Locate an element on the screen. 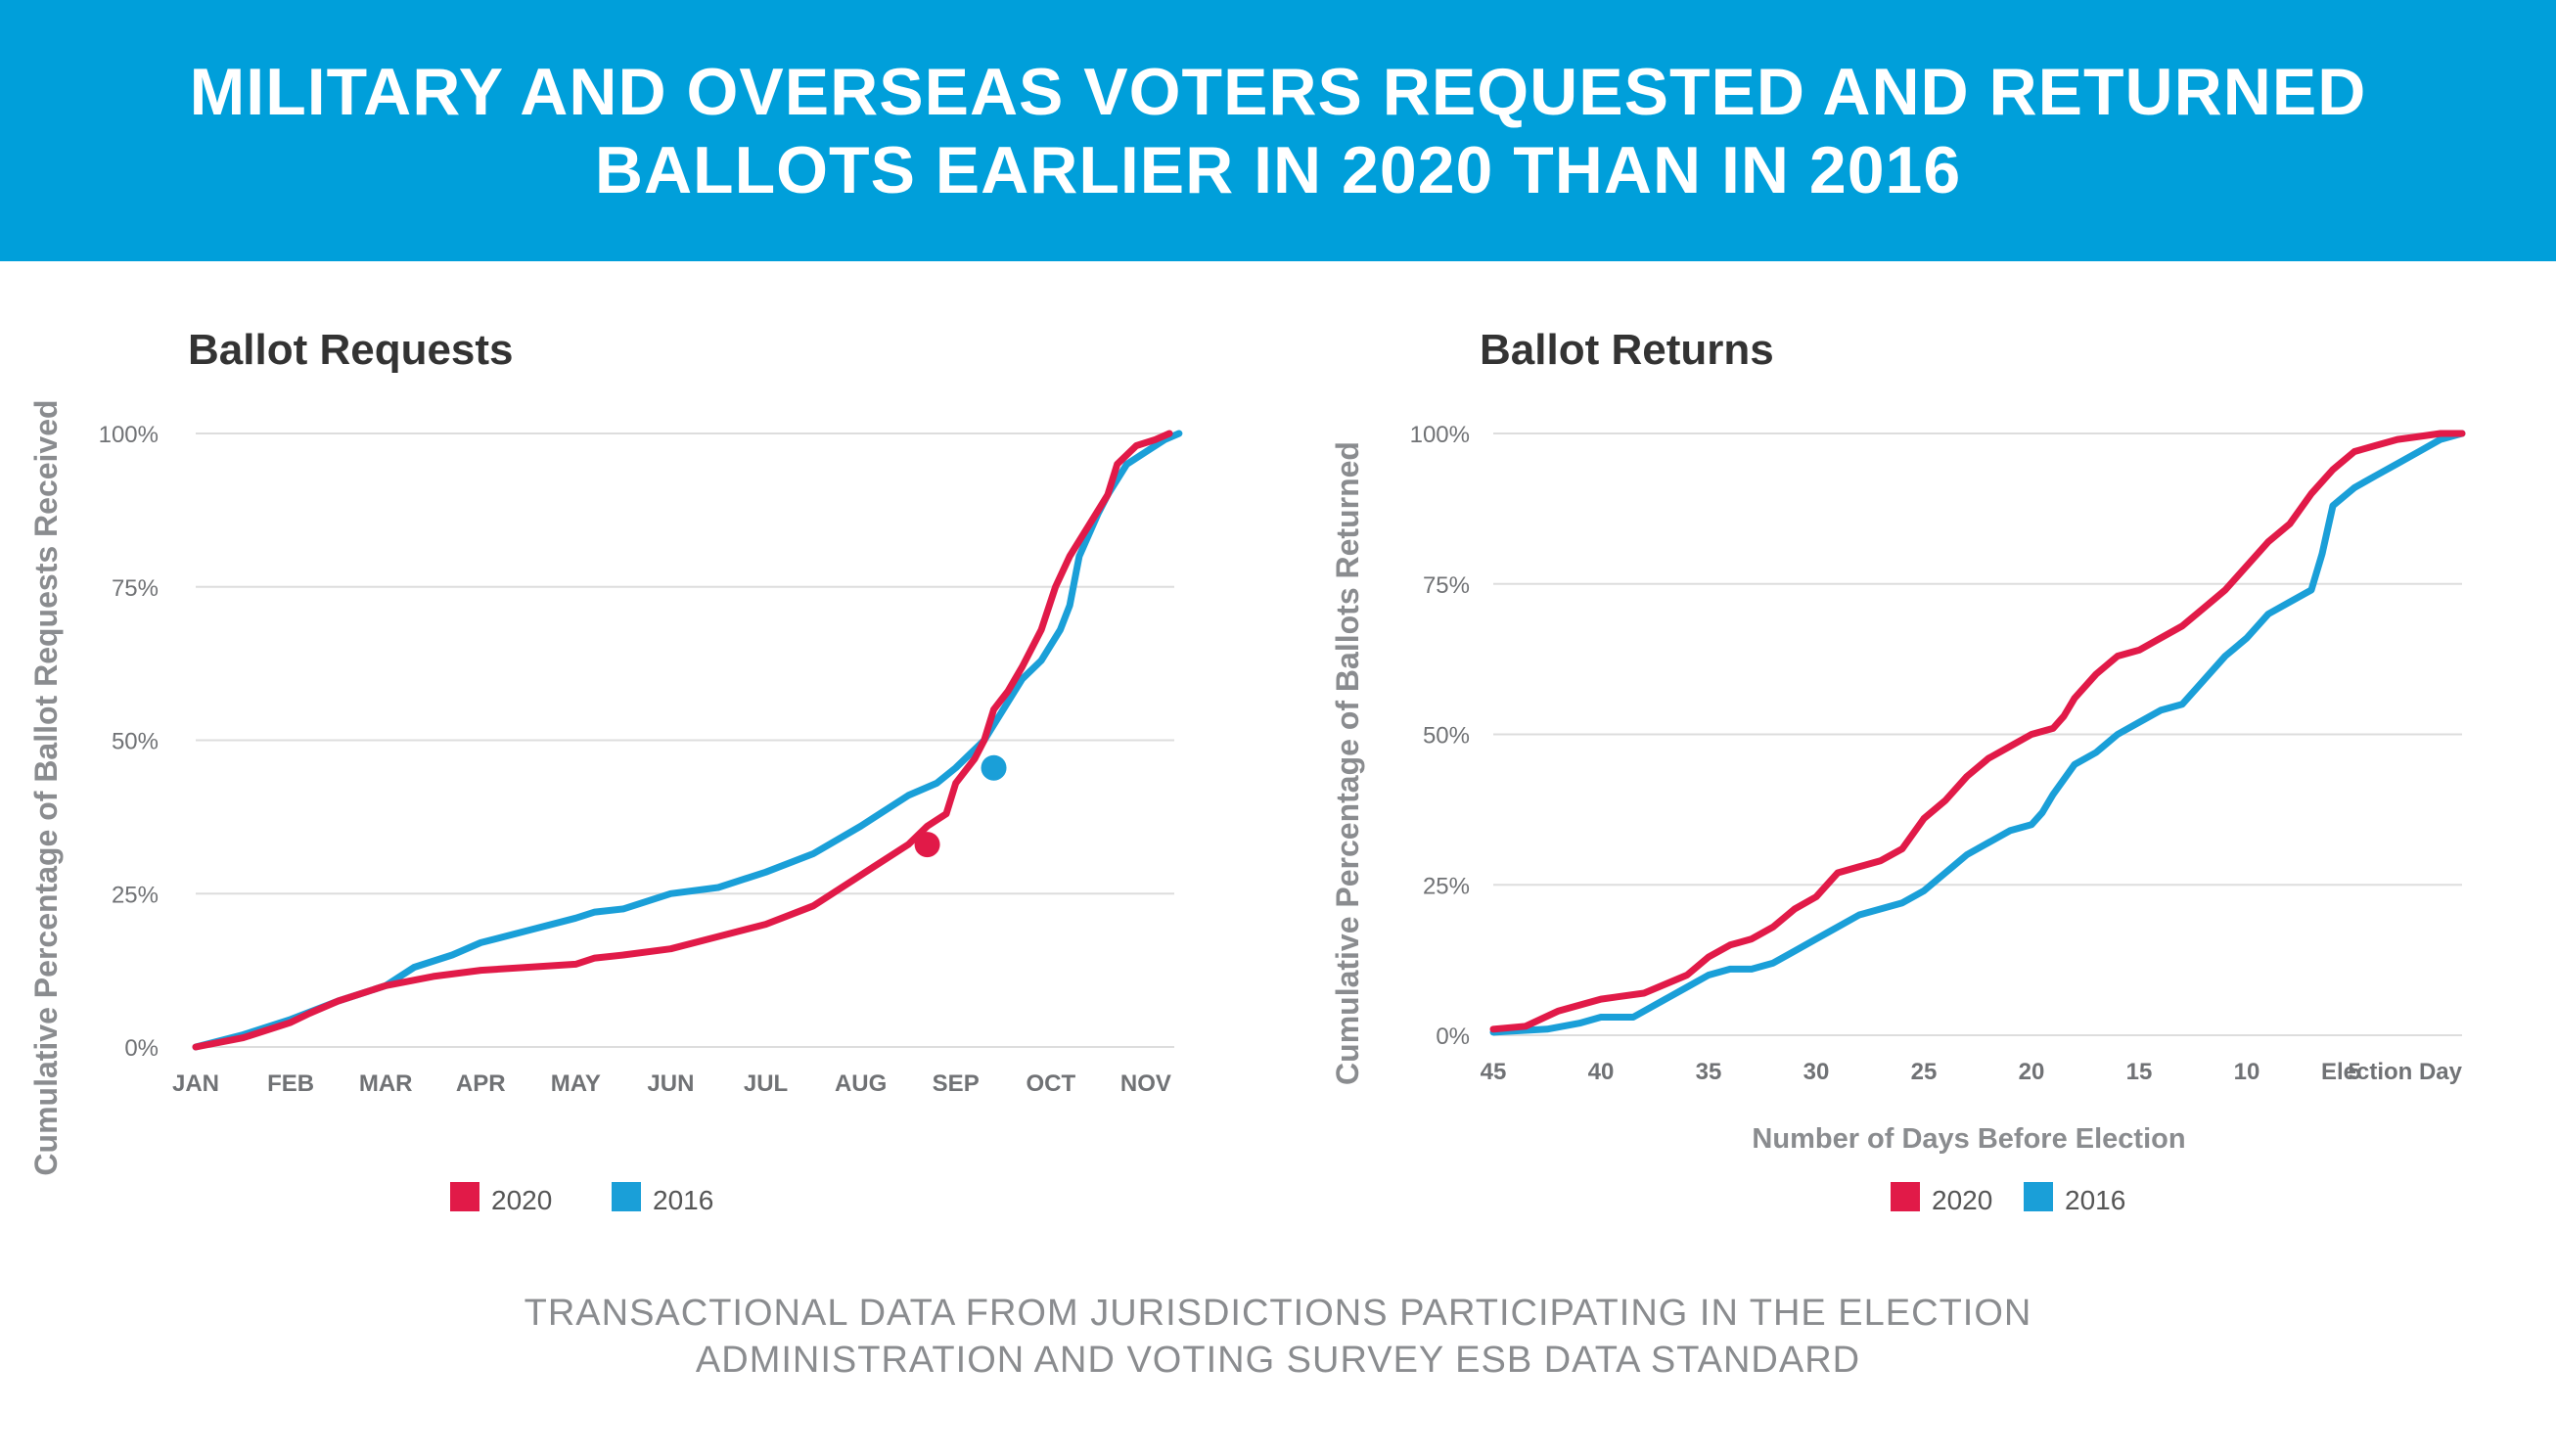 Image resolution: width=2556 pixels, height=1456 pixels. series-marker-2016 is located at coordinates (994, 767).